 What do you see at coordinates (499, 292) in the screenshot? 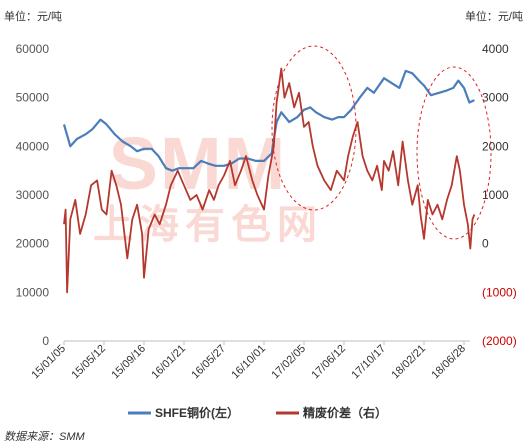
I see `right-tick-label: (1000)` at bounding box center [499, 292].